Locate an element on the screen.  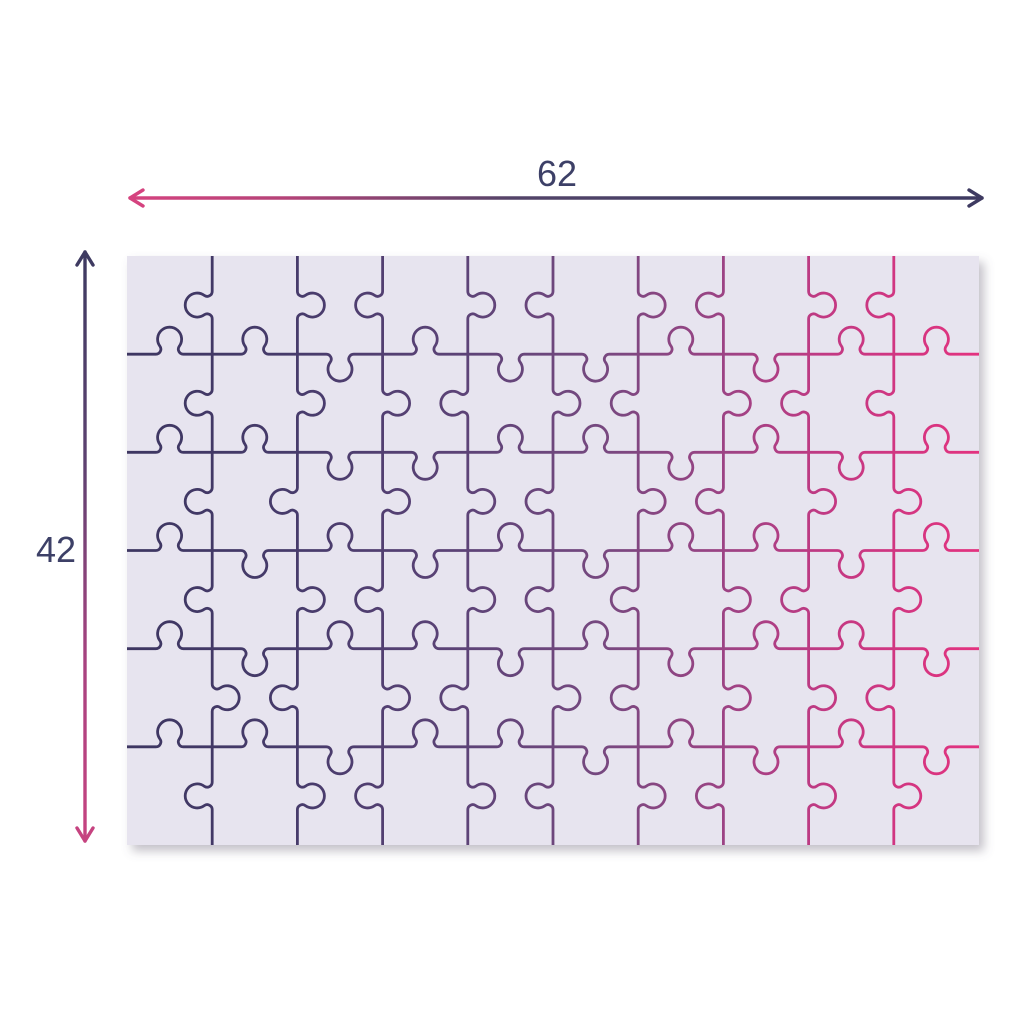
height-dimension-label: 42 is located at coordinates (56, 549).